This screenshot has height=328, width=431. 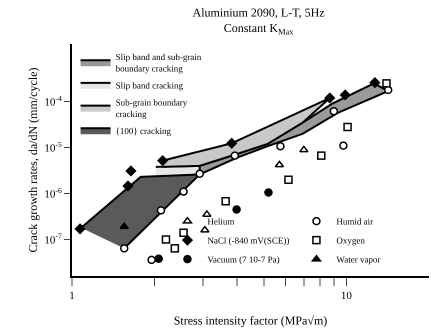 What do you see at coordinates (72, 296) in the screenshot?
I see `x-tick-label: 1` at bounding box center [72, 296].